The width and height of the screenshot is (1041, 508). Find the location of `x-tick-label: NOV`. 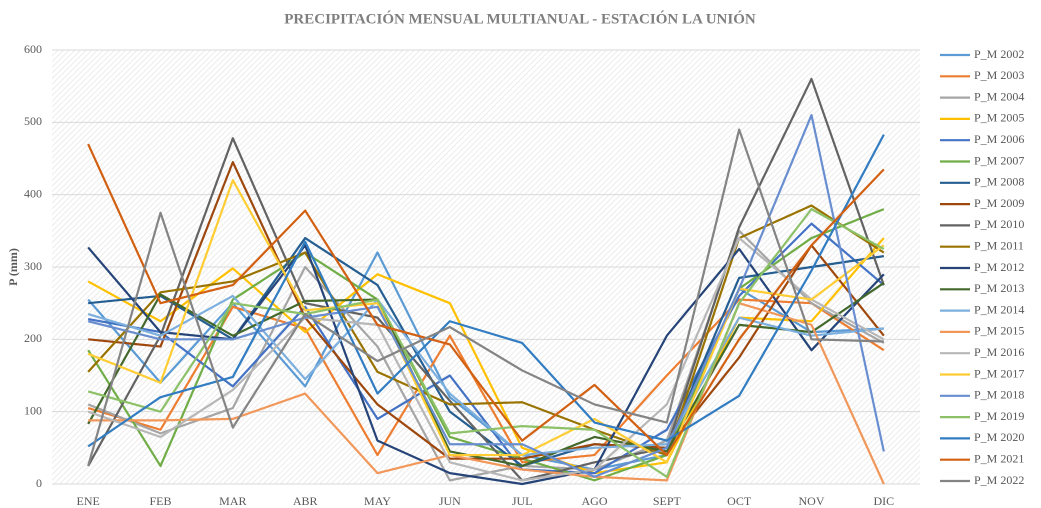

x-tick-label: NOV is located at coordinates (812, 501).